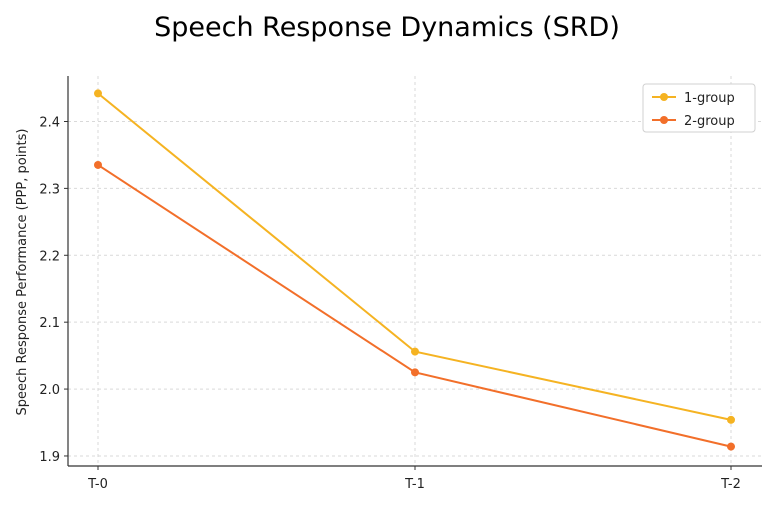 Image resolution: width=781 pixels, height=505 pixels. I want to click on x-tick-label: T-1, so click(414, 484).